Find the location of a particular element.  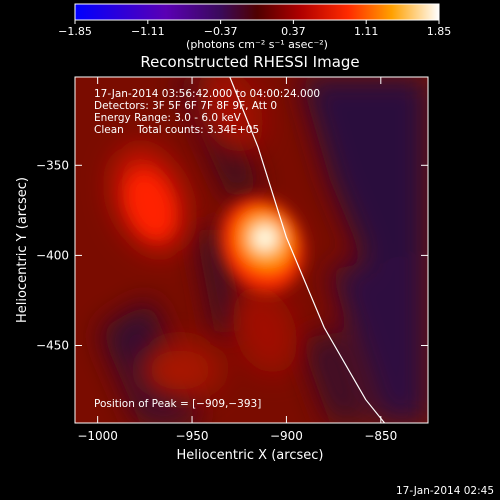

x-tick-label: −1000 is located at coordinates (97, 436).